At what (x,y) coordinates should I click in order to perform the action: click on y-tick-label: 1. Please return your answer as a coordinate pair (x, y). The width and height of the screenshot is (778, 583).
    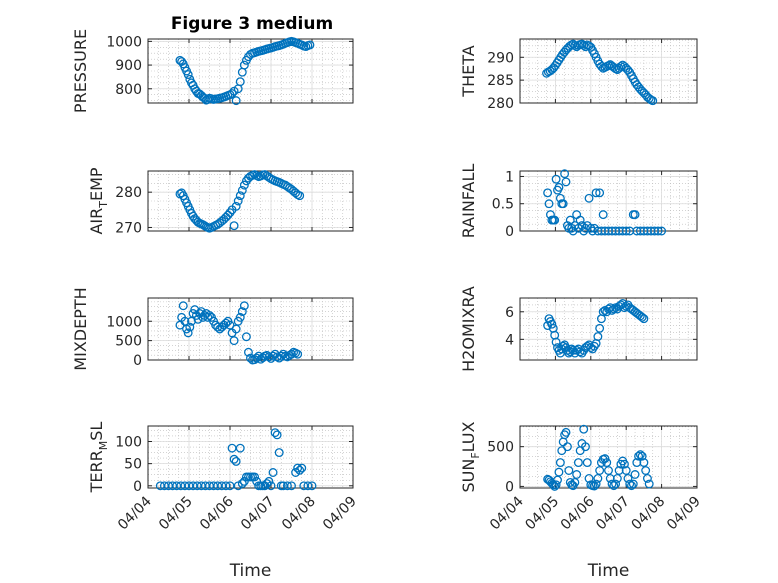
    Looking at the image, I should click on (509, 177).